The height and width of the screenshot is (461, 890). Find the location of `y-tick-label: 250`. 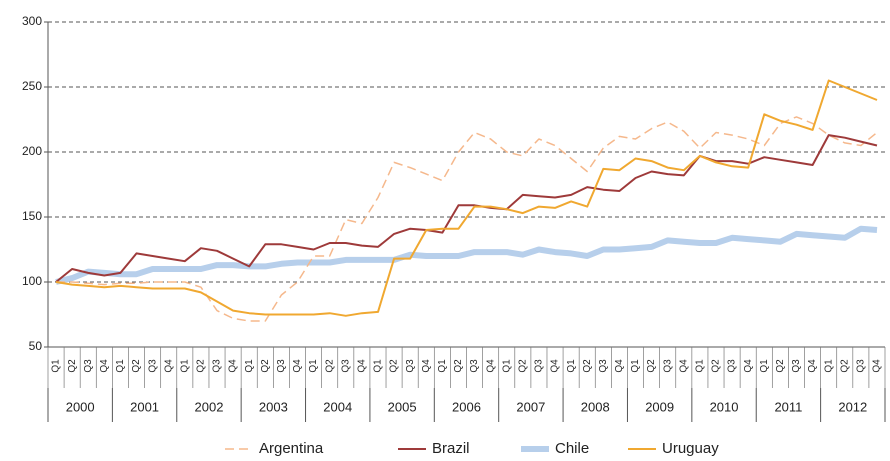

y-tick-label: 250 is located at coordinates (32, 86).